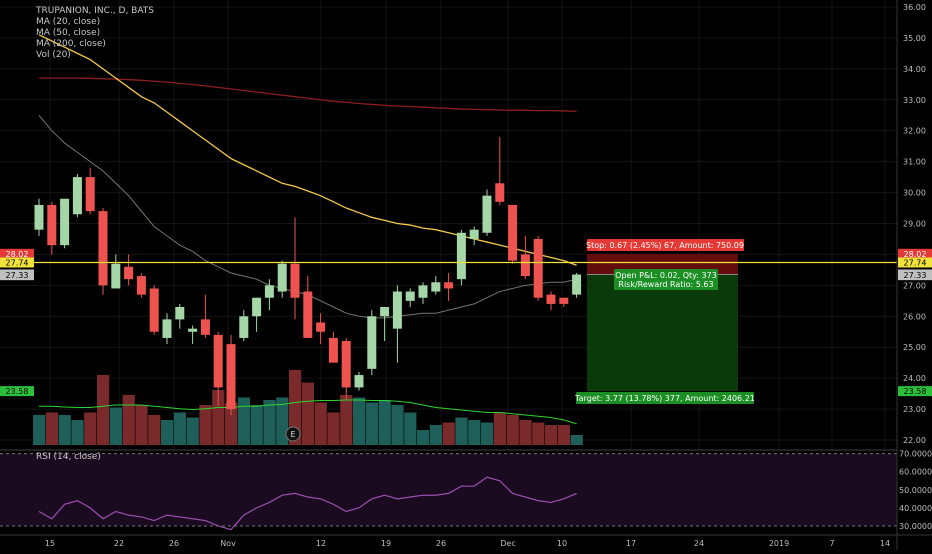  I want to click on stop-label: Stop: 0.67 (2.45%) 67, Amount: 750.09, so click(665, 245).